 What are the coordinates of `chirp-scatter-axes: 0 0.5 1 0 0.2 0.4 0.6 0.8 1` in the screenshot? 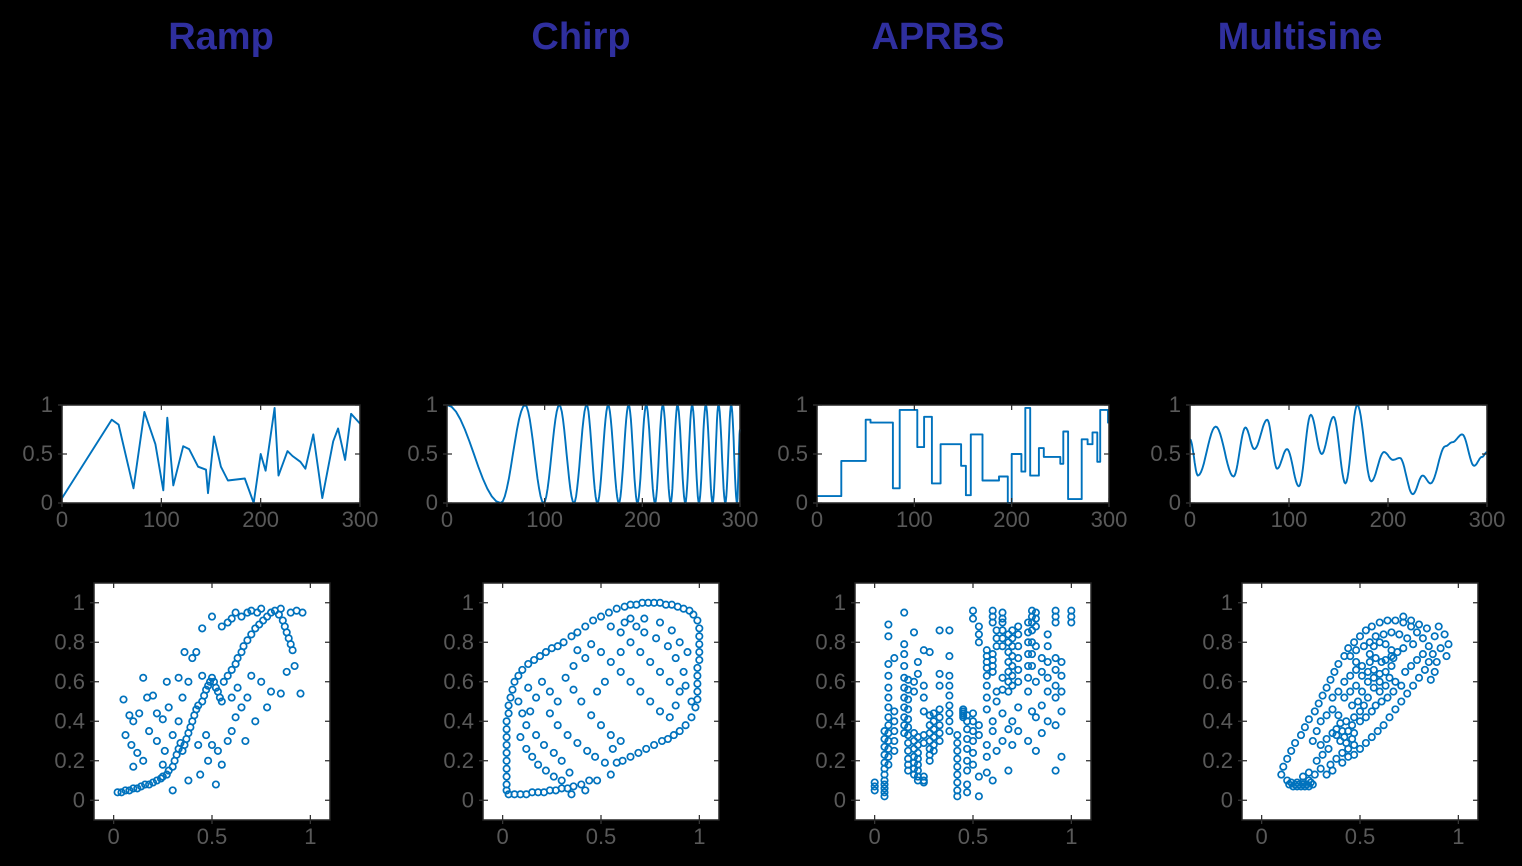 It's located at (581, 716).